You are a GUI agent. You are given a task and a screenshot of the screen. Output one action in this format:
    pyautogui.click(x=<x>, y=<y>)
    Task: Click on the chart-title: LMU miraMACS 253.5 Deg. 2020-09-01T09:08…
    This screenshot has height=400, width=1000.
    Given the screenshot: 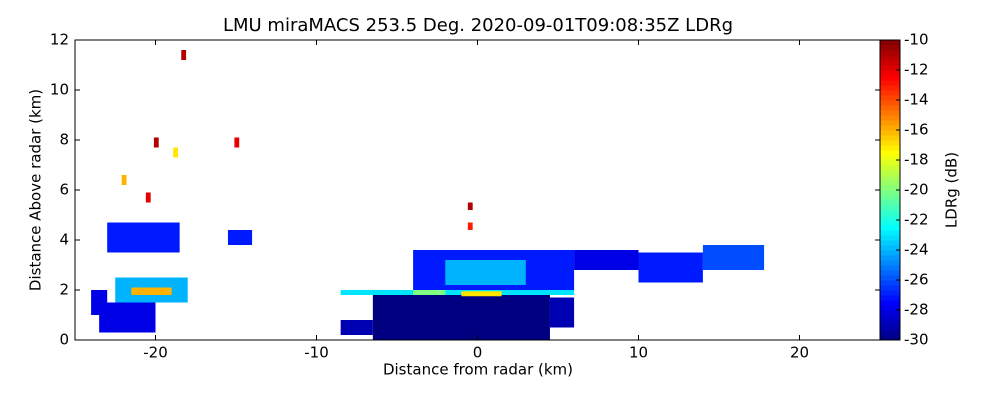 What is the action you would take?
    pyautogui.click(x=478, y=25)
    